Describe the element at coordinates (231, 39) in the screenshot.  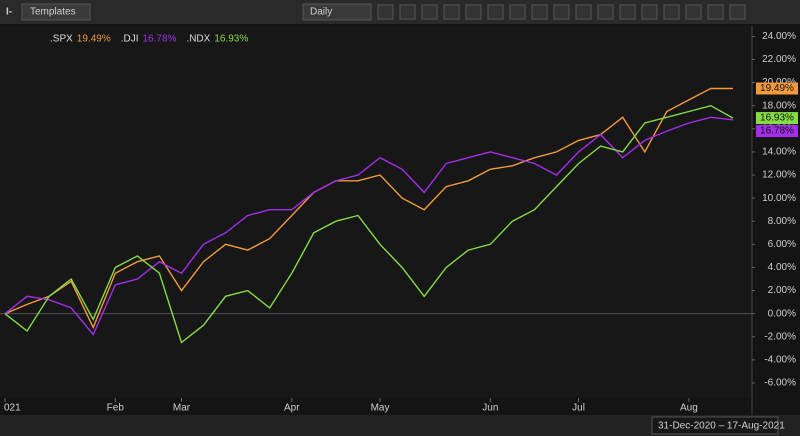
I see `legend-value: 16.93%` at that location.